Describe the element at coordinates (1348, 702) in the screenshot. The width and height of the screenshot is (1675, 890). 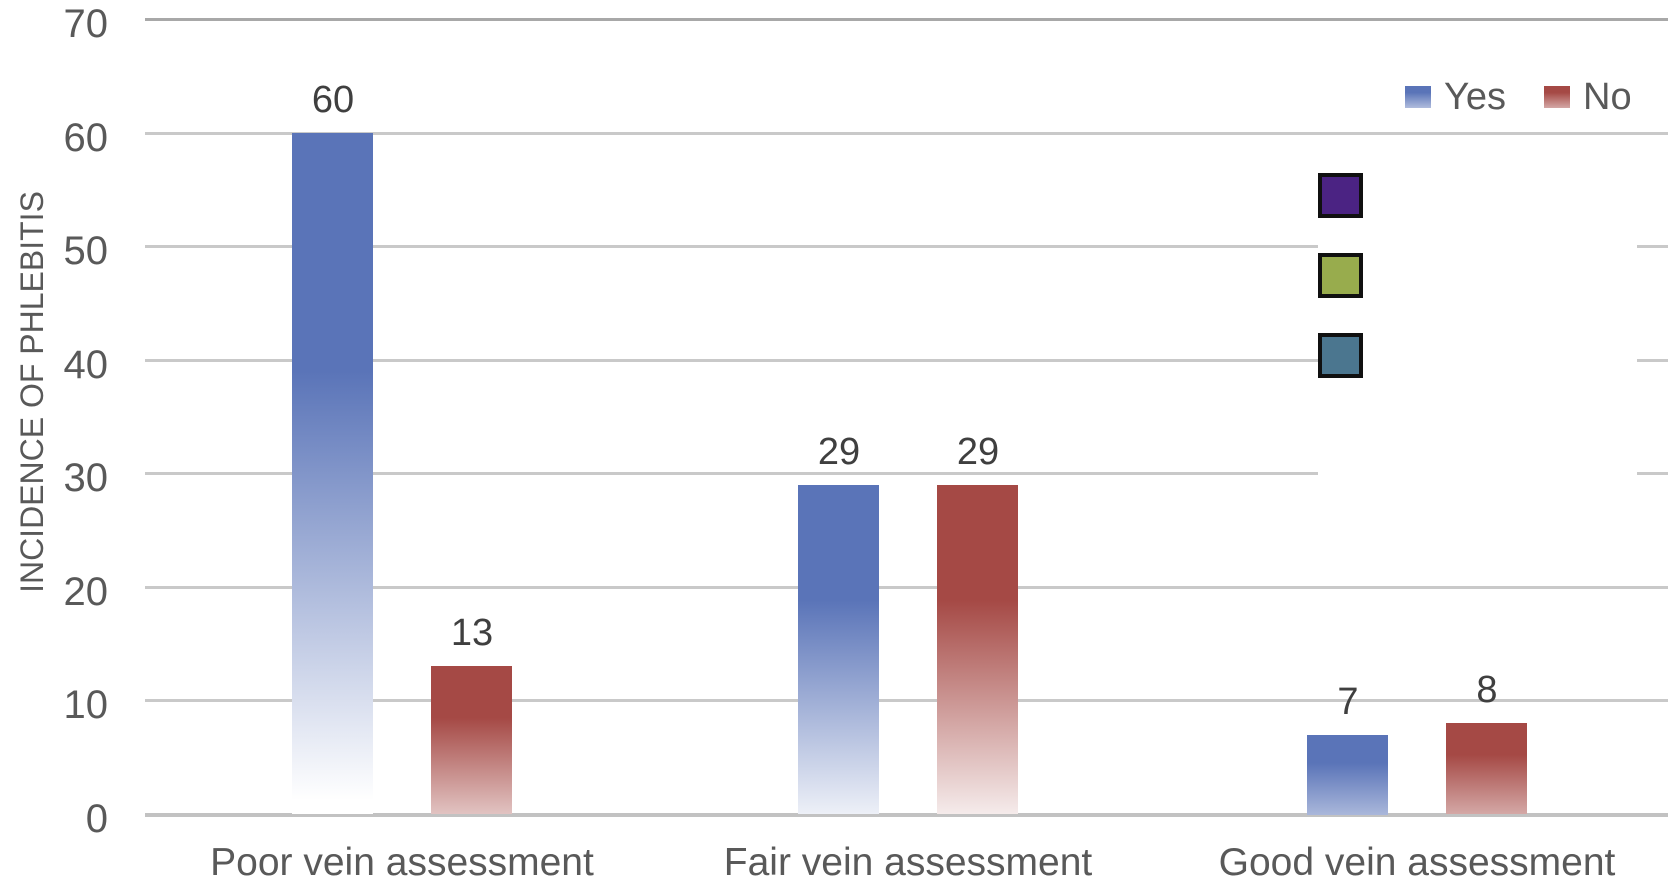
I see `data-label-yes-3: 7` at that location.